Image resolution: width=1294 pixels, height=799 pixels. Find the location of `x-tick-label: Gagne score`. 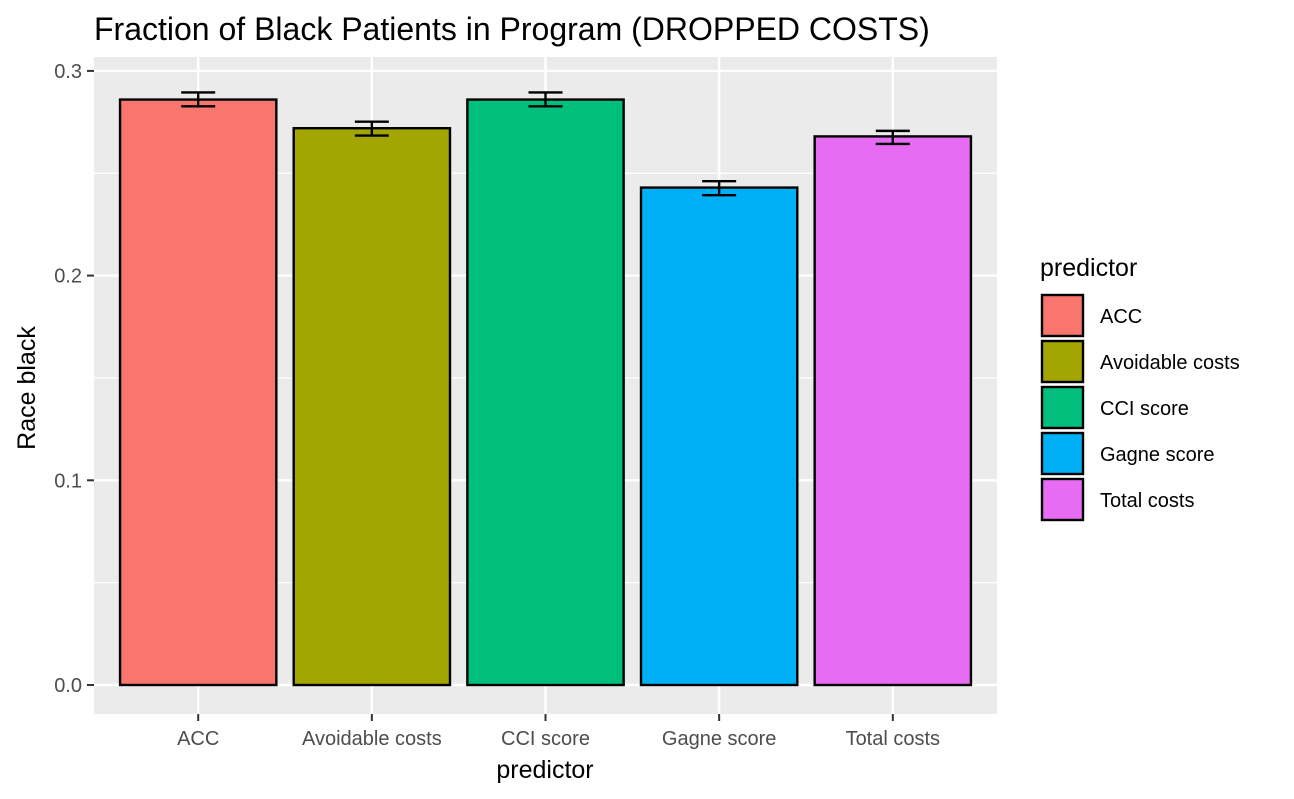

x-tick-label: Gagne score is located at coordinates (719, 739).